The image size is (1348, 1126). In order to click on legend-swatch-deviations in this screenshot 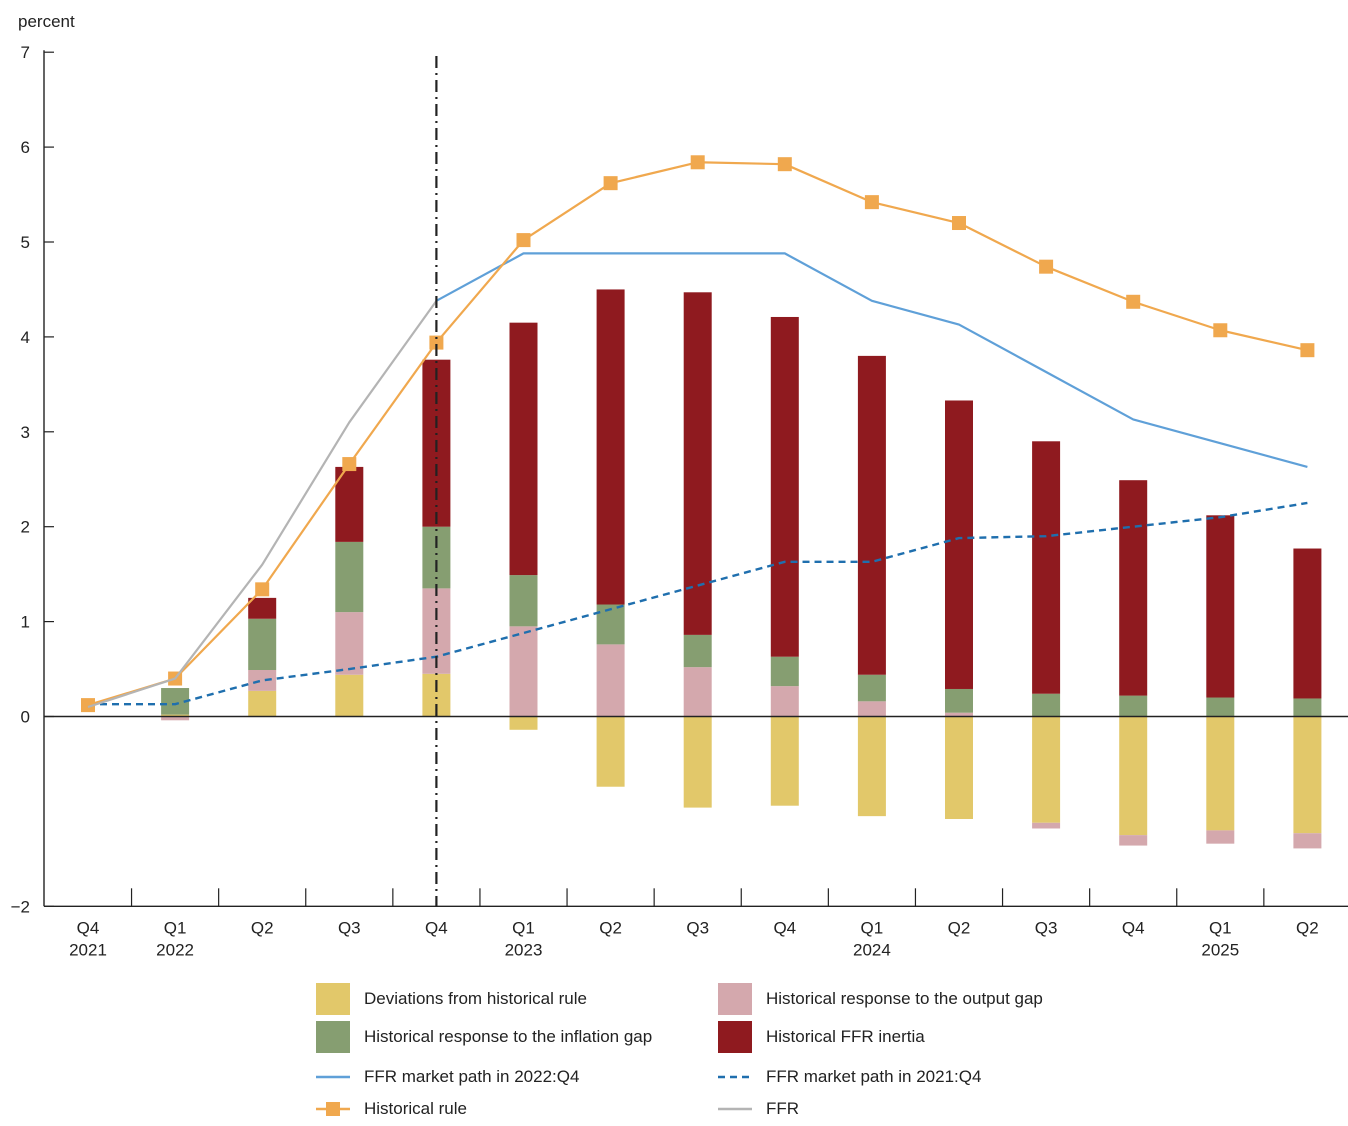, I will do `click(333, 999)`.